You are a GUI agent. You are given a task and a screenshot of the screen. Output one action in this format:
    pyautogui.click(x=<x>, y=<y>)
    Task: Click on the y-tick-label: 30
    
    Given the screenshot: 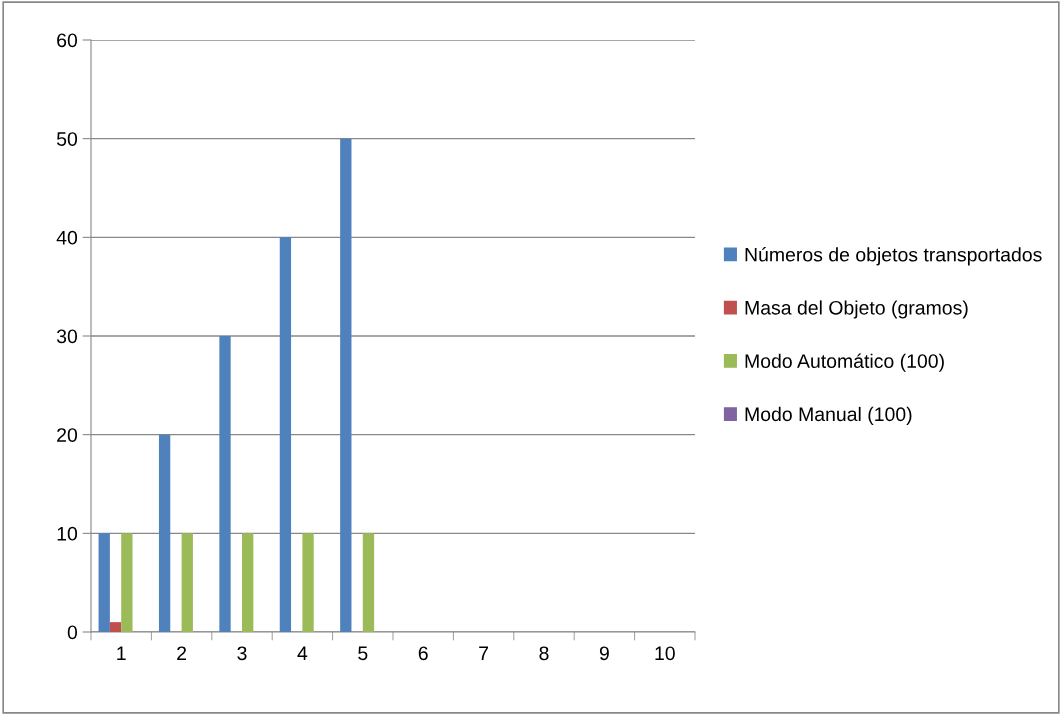 What is the action you would take?
    pyautogui.click(x=67, y=336)
    